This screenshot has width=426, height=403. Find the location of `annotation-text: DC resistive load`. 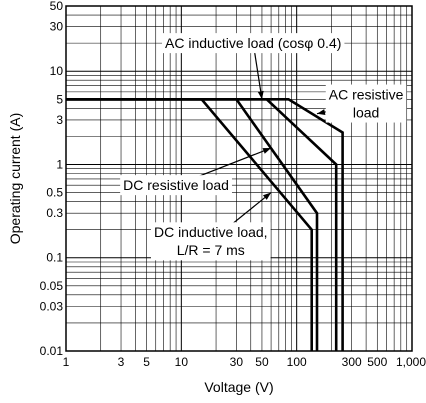

annotation-text: DC resistive load is located at coordinates (176, 185).